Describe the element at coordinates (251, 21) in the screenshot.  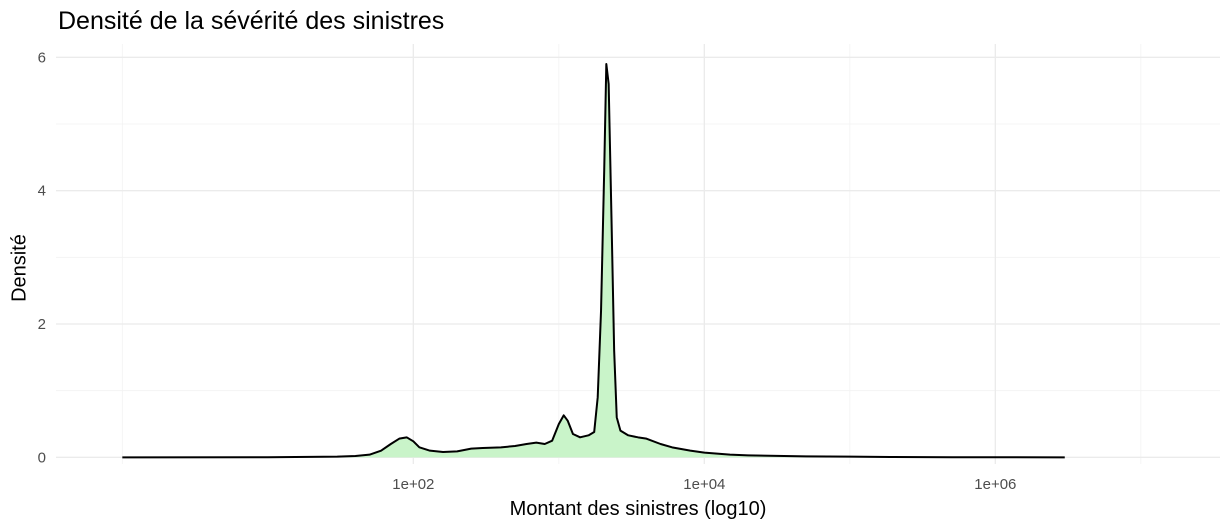
I see `chart-title: Densité de la sévérité des sinistres` at that location.